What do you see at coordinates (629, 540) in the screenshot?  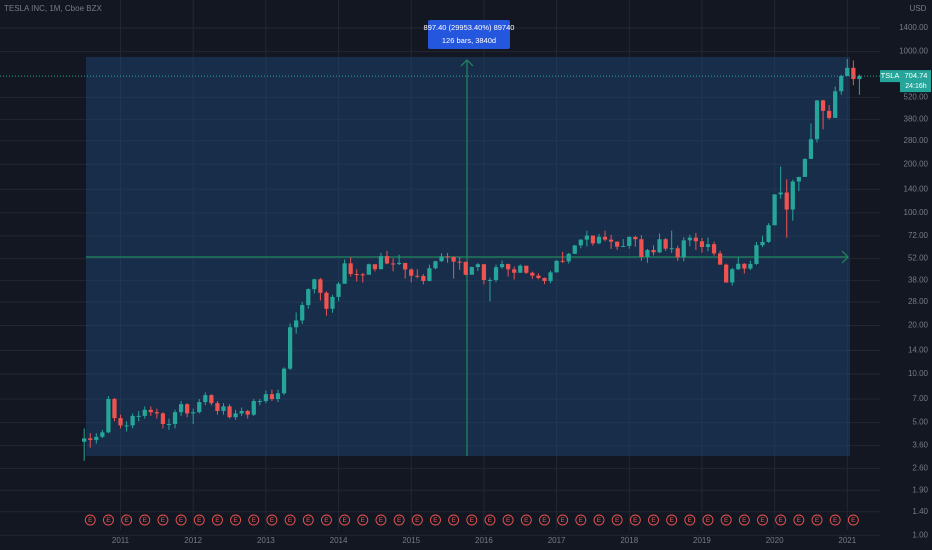 I see `x-tick-label: 2018` at bounding box center [629, 540].